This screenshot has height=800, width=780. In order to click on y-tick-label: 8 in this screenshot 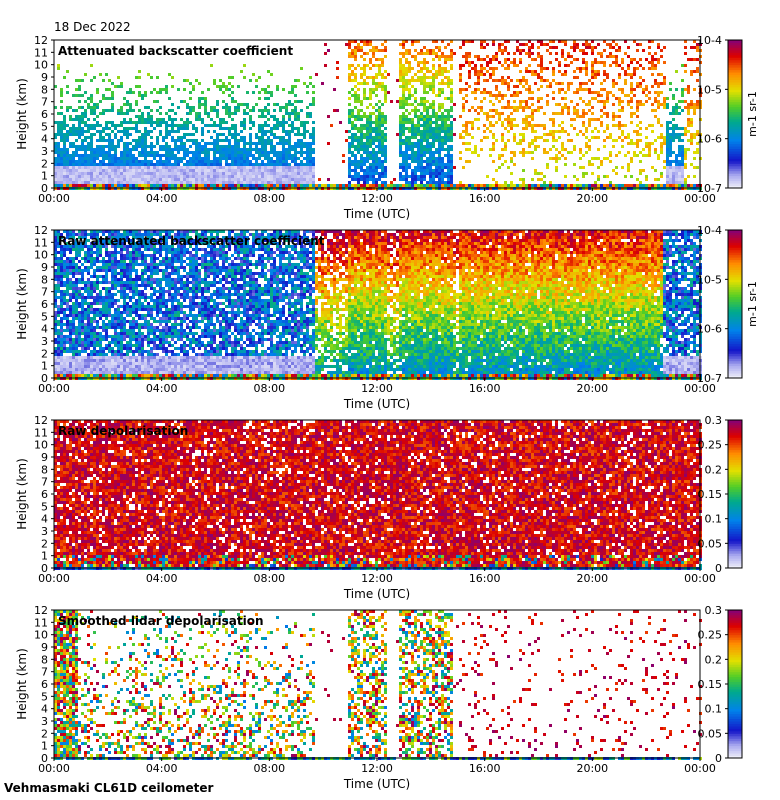, I will do `click(44, 89)`.